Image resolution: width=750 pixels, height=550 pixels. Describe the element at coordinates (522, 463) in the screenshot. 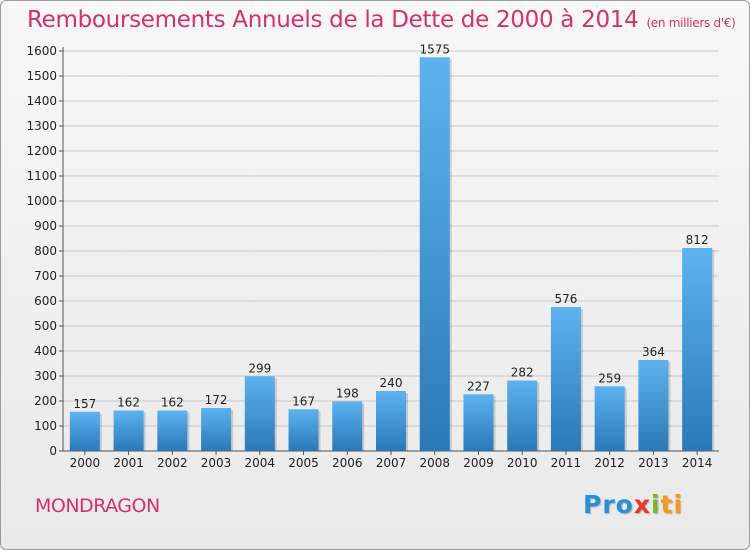

I see `x-tick-label: 2010` at that location.